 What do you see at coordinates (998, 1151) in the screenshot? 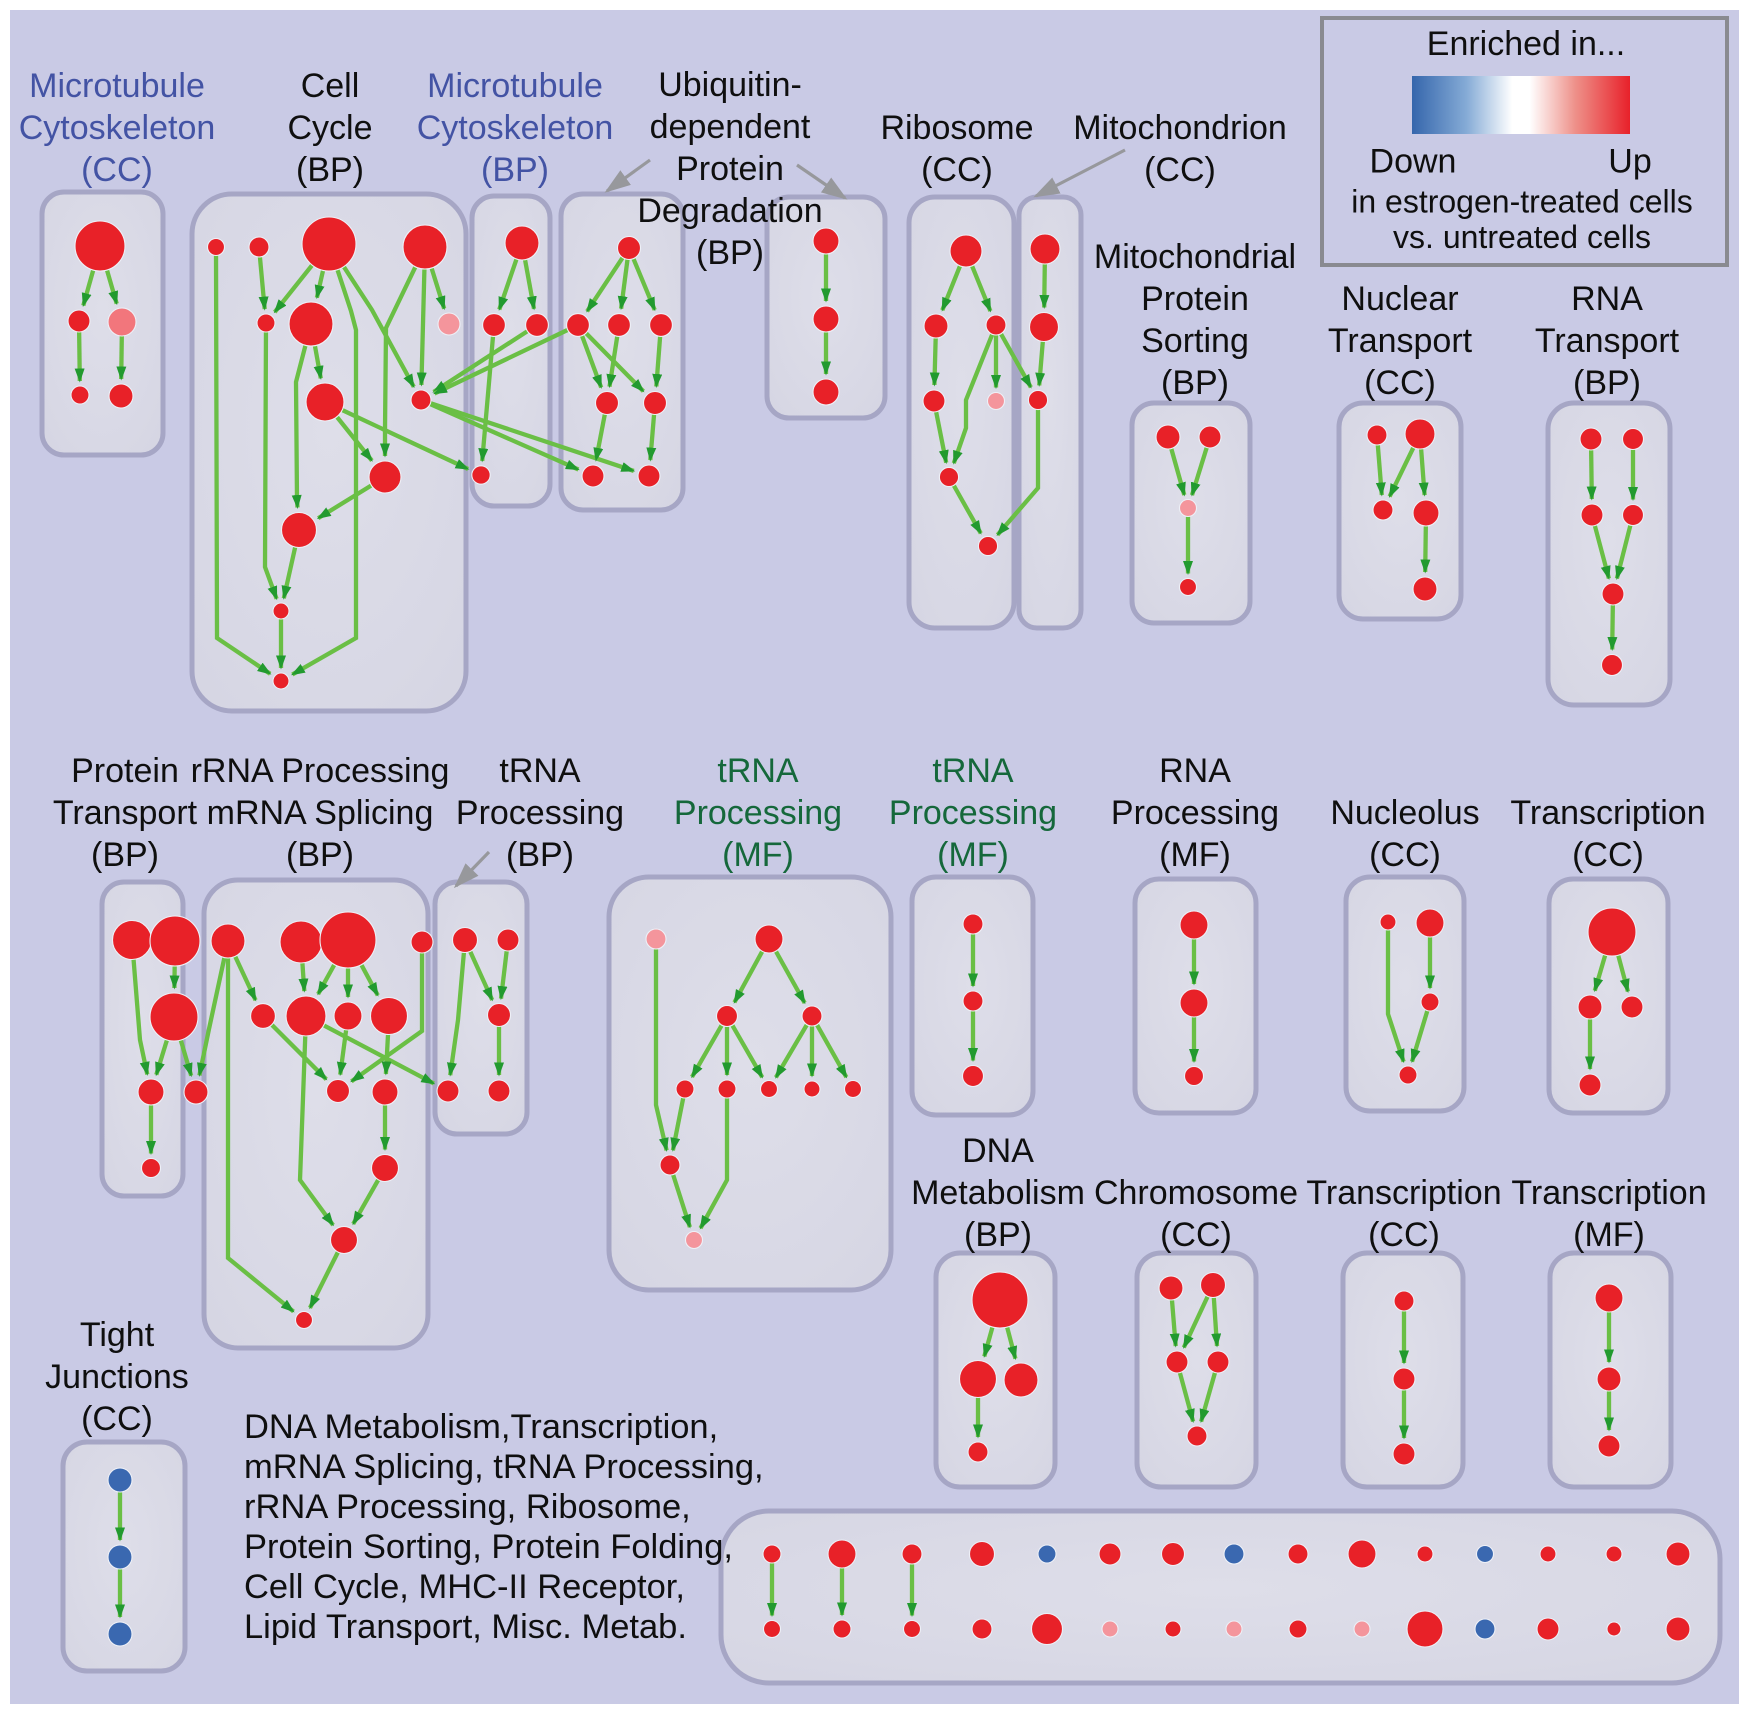
I see `svg-text: DNA` at bounding box center [998, 1151].